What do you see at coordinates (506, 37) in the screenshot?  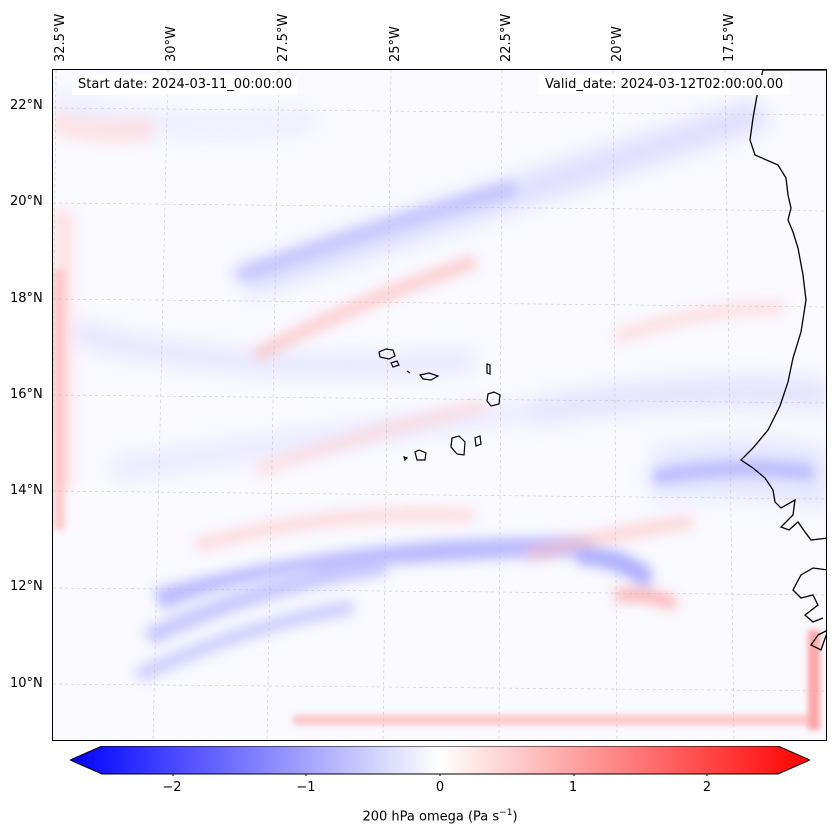 I see `lon-label-22-5w: 22.5°W` at bounding box center [506, 37].